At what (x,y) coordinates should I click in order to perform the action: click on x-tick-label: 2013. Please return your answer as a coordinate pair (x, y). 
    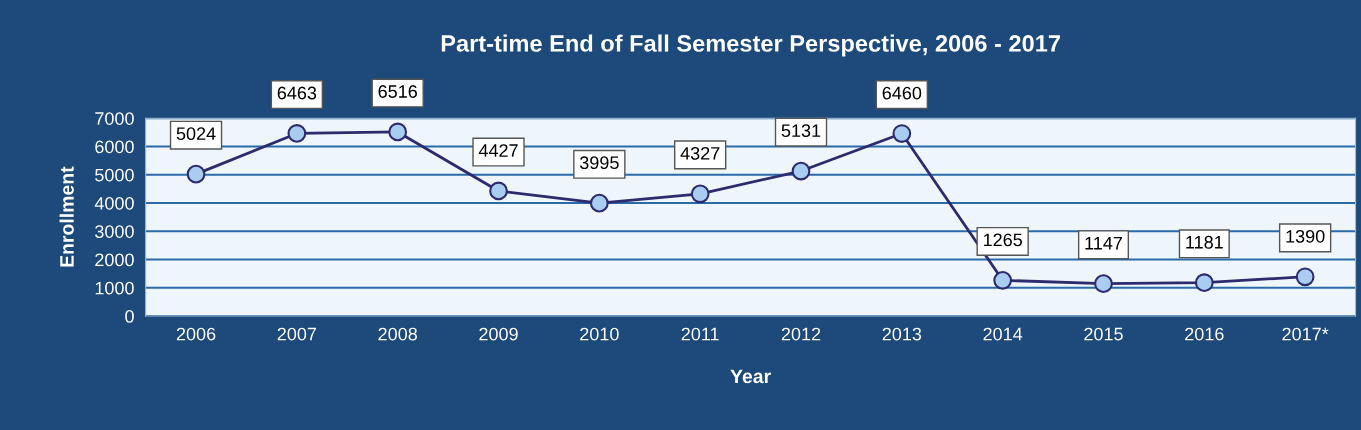
    Looking at the image, I should click on (902, 334).